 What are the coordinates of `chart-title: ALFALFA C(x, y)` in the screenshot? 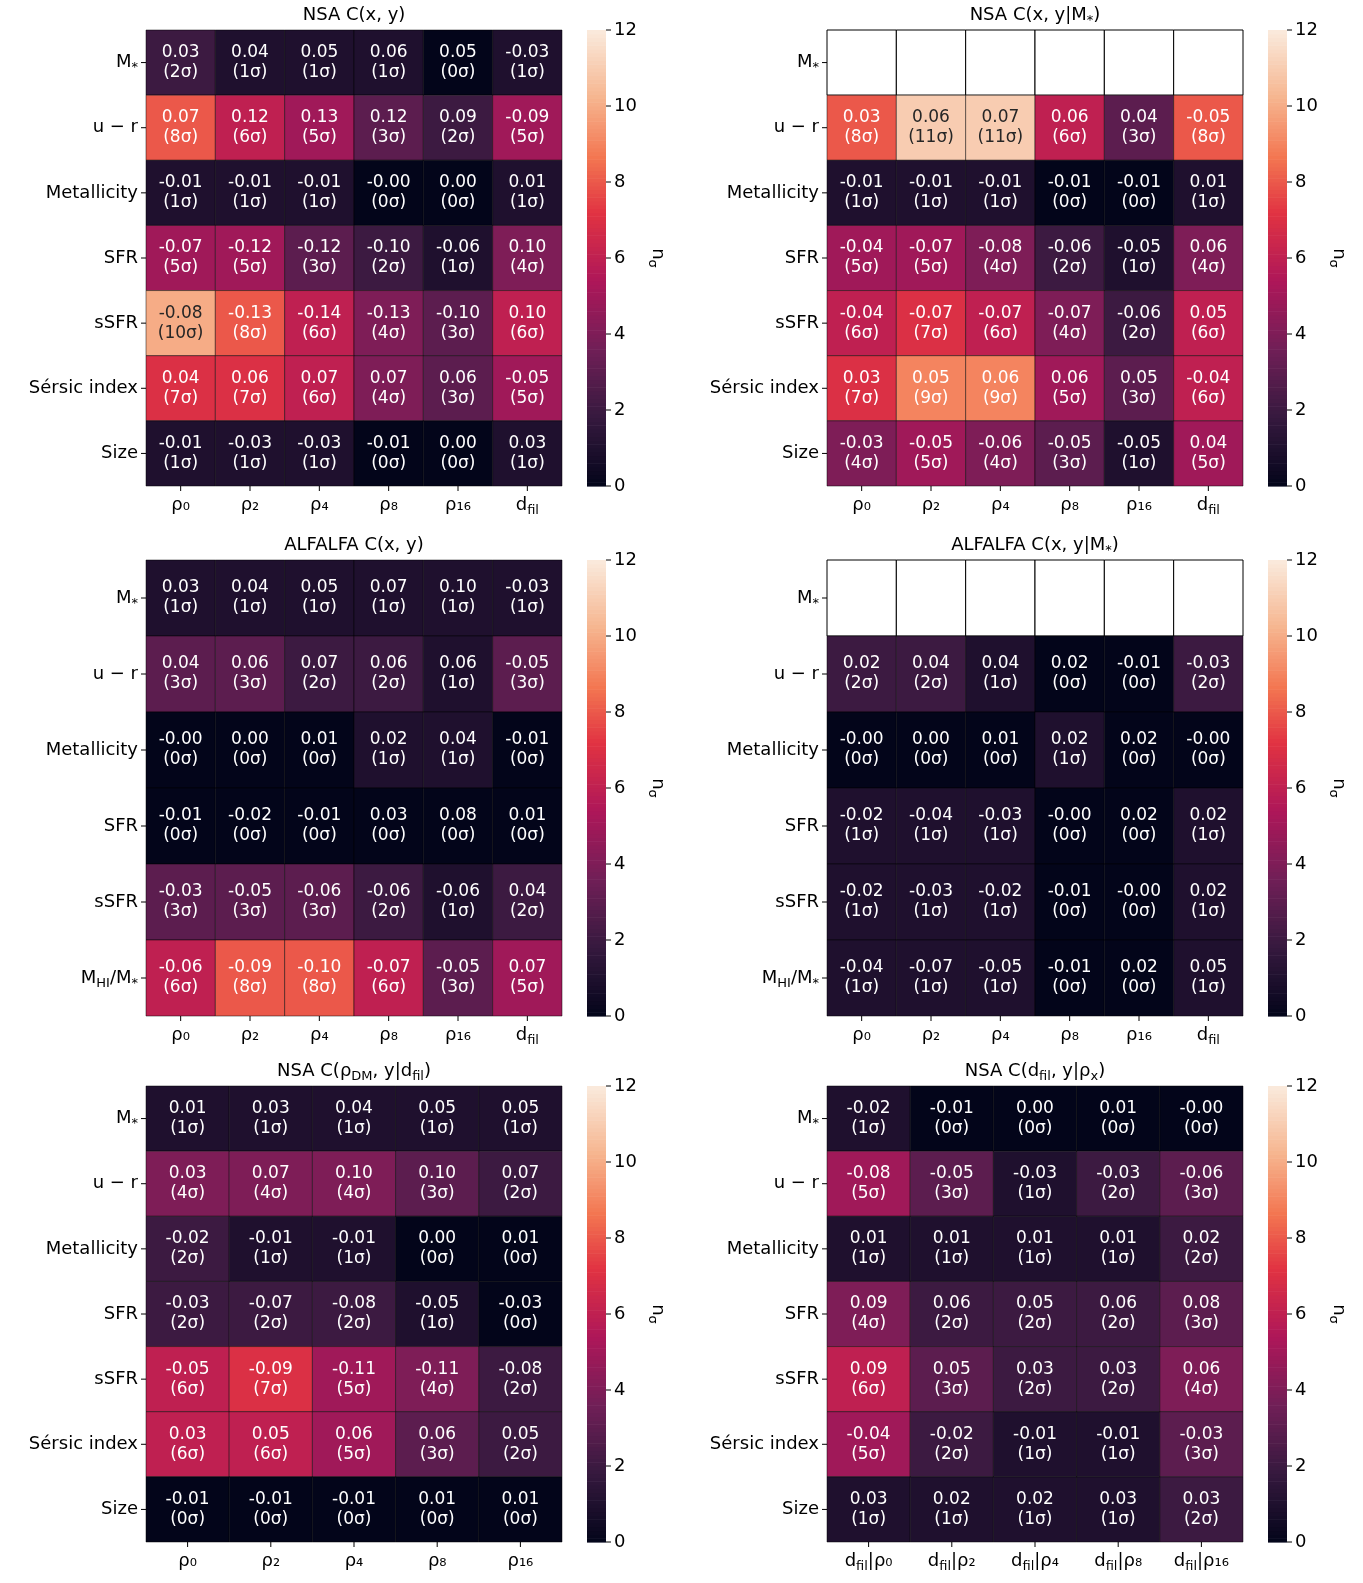 It's located at (354, 543).